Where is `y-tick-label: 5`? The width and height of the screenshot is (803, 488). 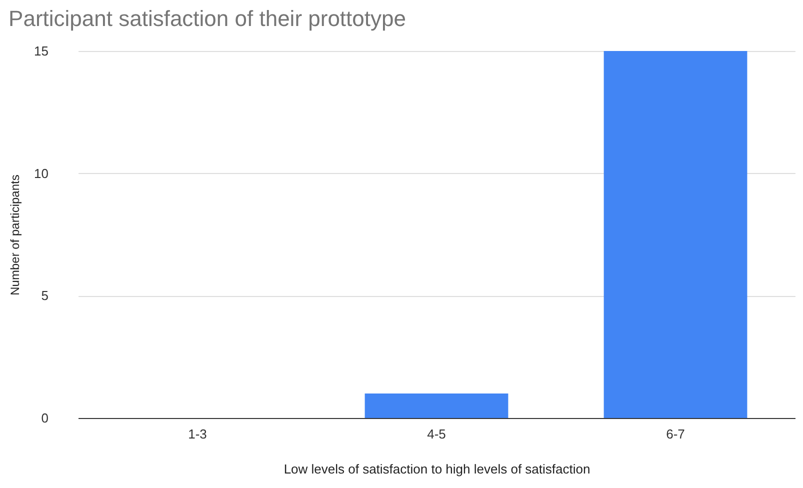
y-tick-label: 5 is located at coordinates (44, 296).